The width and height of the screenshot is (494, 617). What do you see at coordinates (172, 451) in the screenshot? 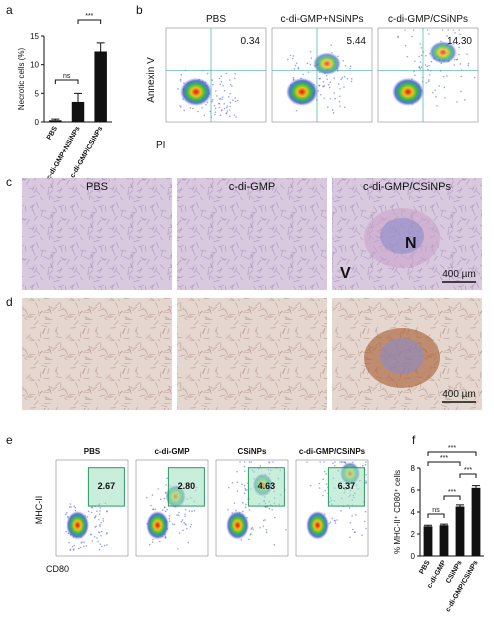
I see `flow-plot-title: c-di-GMP` at bounding box center [172, 451].